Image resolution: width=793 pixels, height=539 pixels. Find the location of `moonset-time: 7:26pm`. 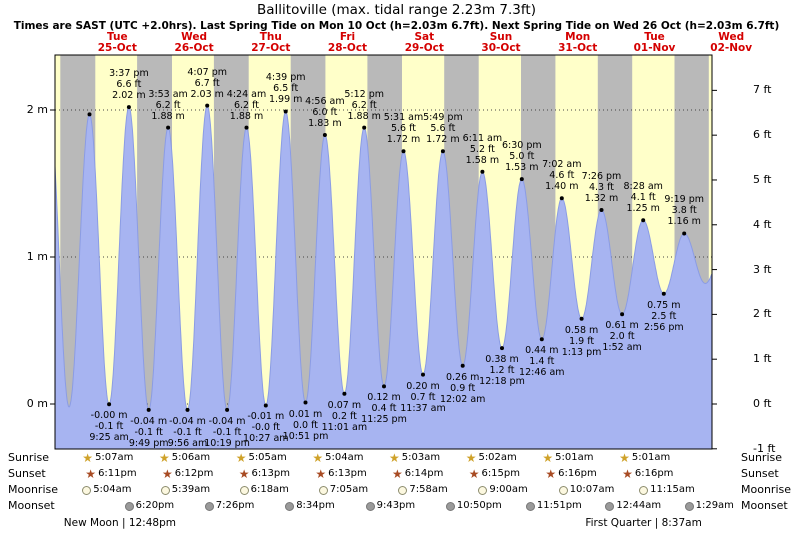

moonset-time: 7:26pm is located at coordinates (235, 505).